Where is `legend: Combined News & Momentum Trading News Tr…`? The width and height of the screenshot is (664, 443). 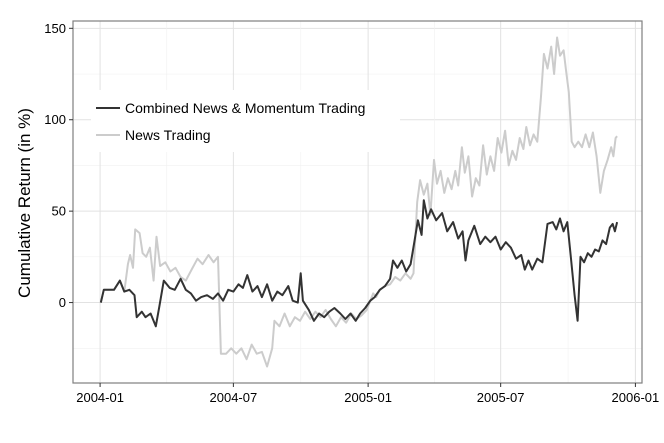 legend: Combined News & Momentum Trading News Tr… is located at coordinates (245, 121).